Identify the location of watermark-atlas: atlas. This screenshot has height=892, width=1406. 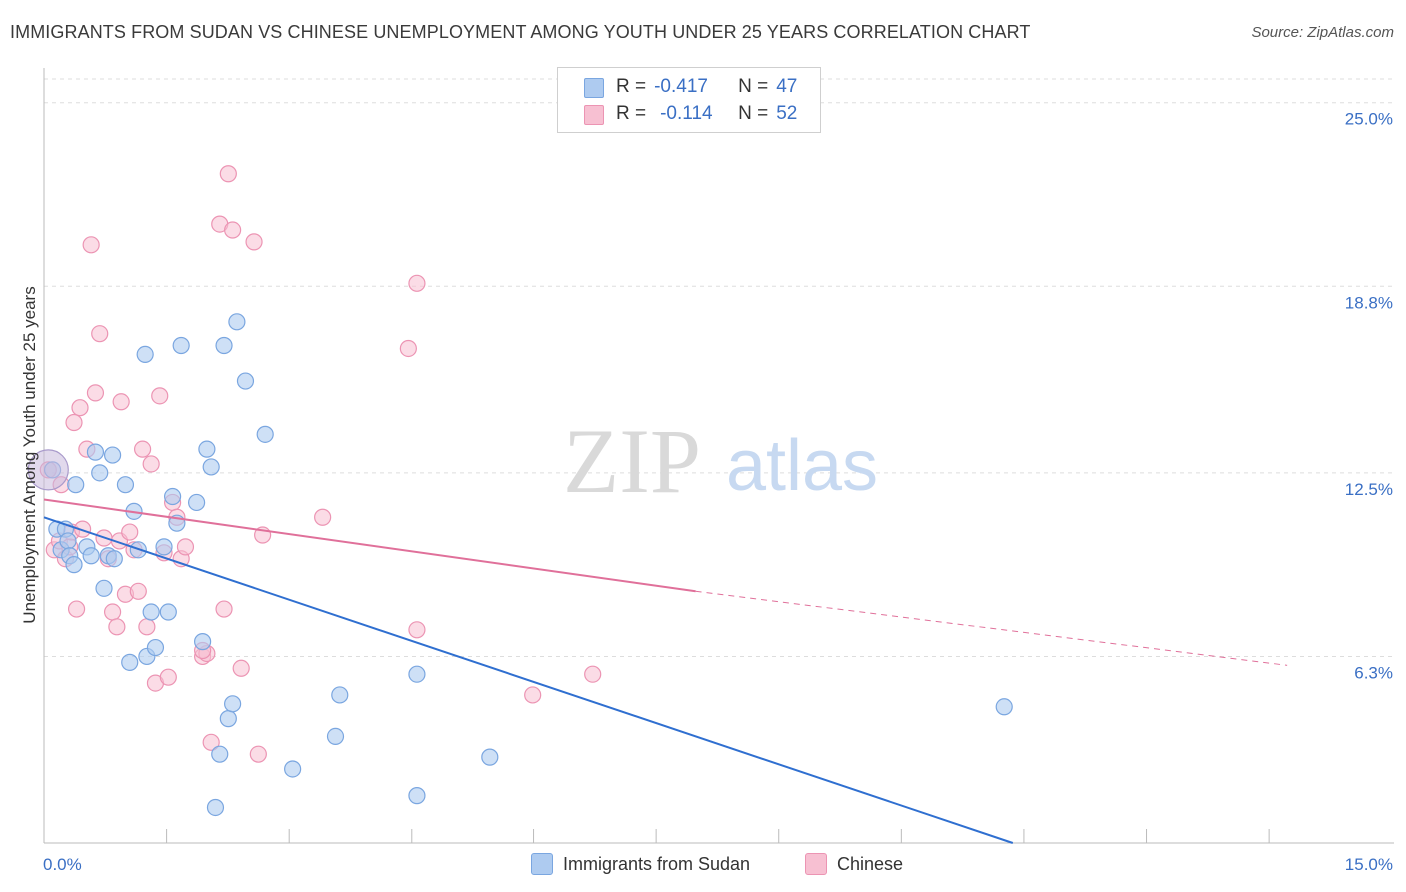
(802, 466).